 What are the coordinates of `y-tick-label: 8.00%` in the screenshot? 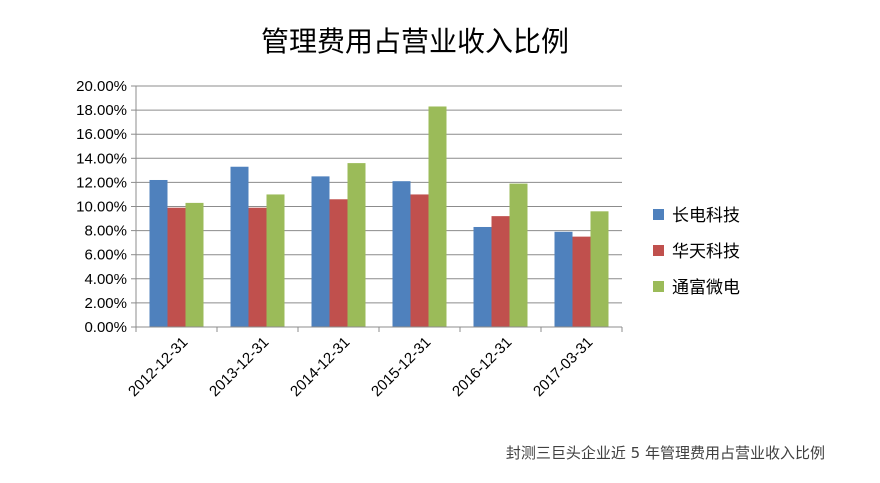 It's located at (105, 231).